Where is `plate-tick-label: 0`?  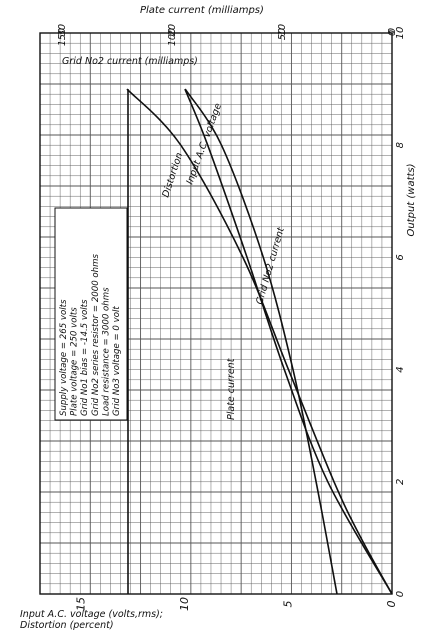 plate-tick-label: 0 is located at coordinates (392, 31).